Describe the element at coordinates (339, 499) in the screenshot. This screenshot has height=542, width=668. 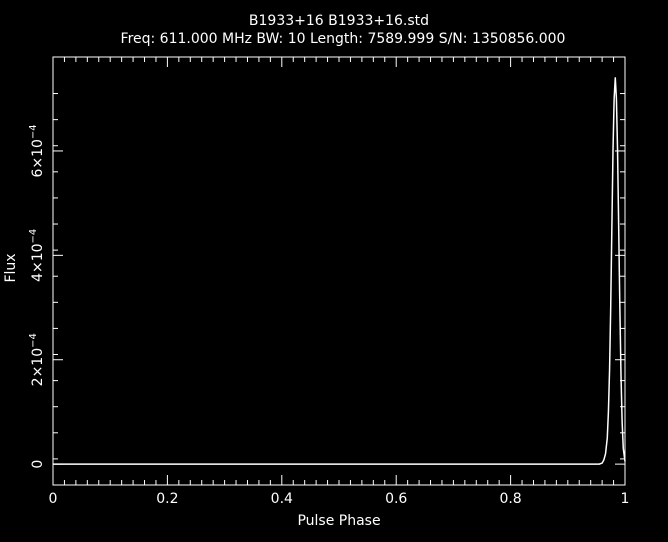
I see `x-tick-labels: 0 0.2 0.4 0.6 0.8 1` at that location.